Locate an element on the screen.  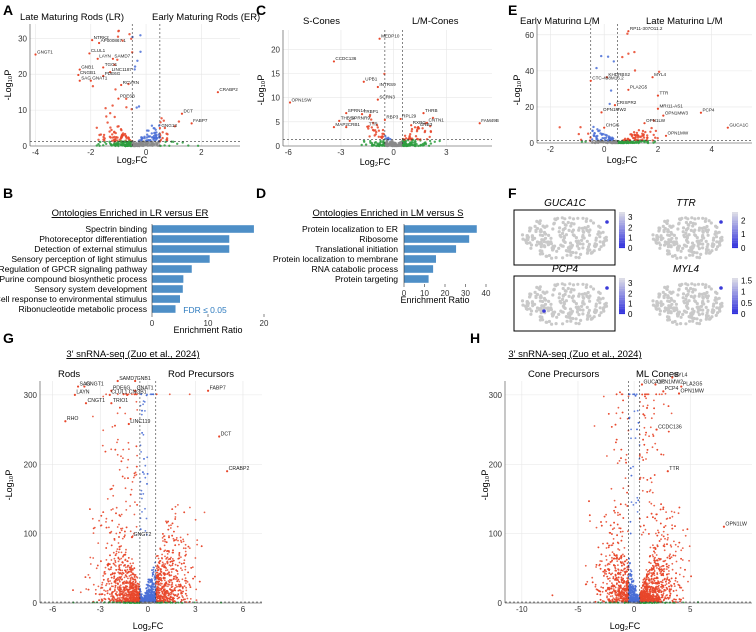
tsne-title-pcp4: PCP4 is located at coordinates (565, 269).